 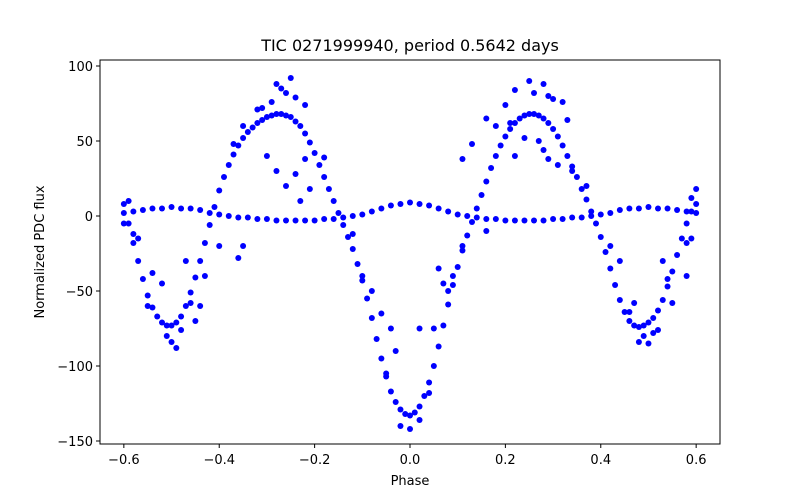 What do you see at coordinates (75, 442) in the screenshot?
I see `y-tick-label: −150` at bounding box center [75, 442].